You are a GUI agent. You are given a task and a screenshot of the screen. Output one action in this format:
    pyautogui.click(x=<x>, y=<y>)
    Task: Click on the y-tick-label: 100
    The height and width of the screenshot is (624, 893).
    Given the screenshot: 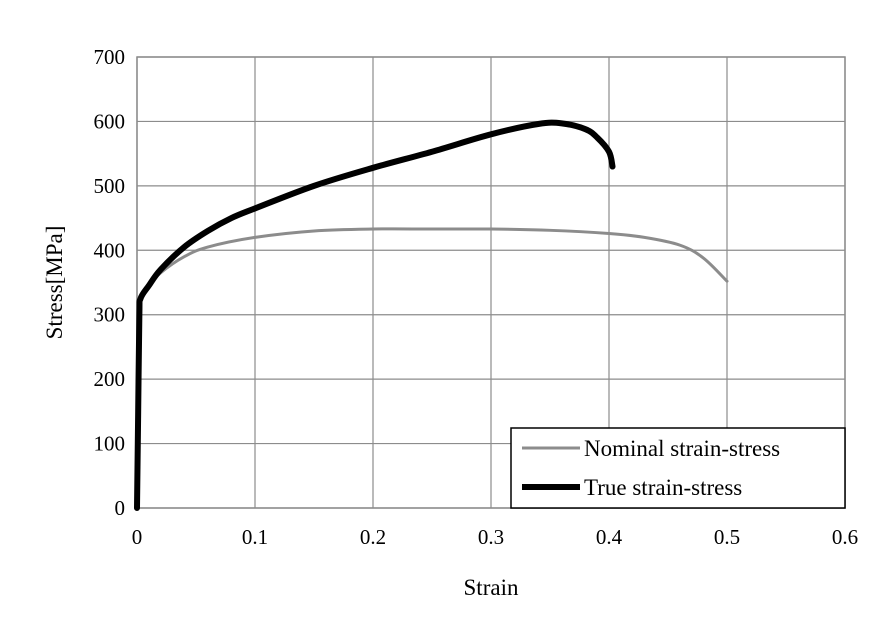 What is the action you would take?
    pyautogui.click(x=110, y=444)
    